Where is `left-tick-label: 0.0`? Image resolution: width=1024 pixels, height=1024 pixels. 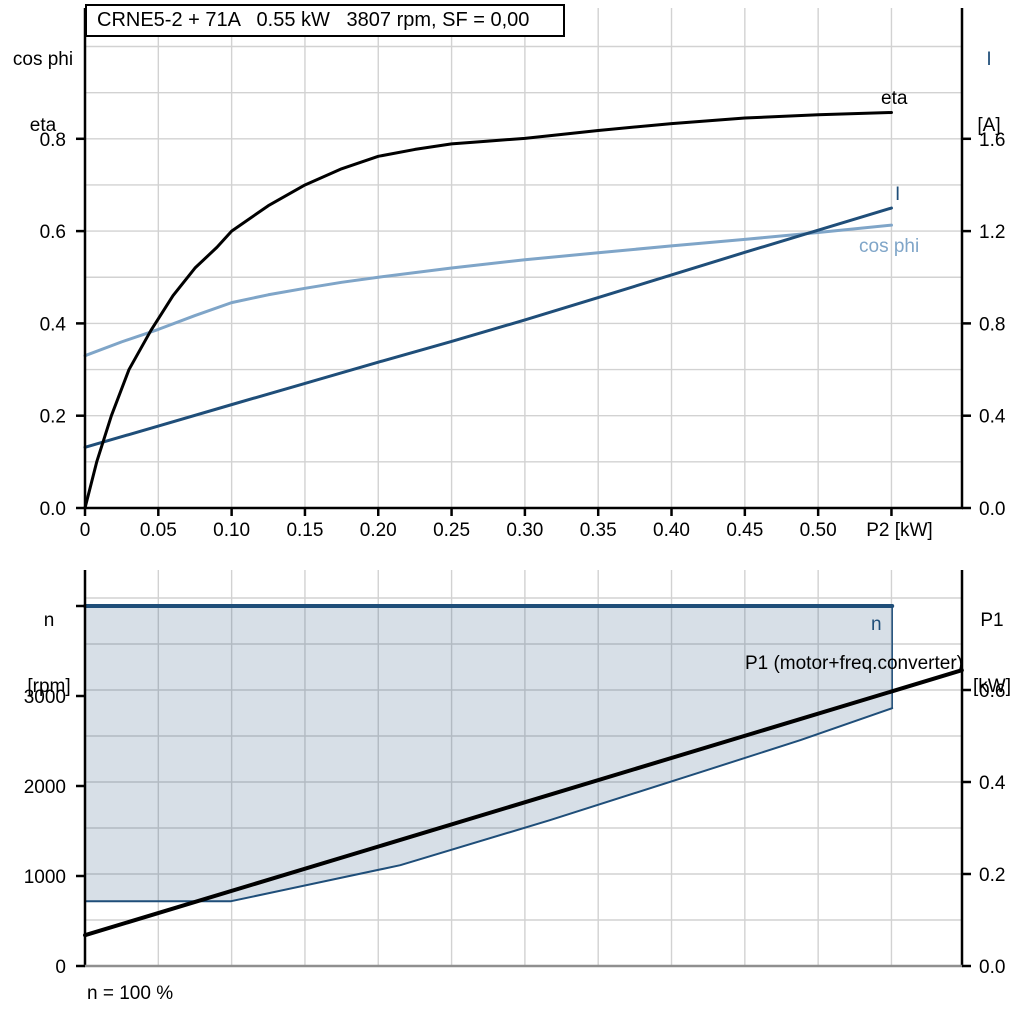 left-tick-label: 0.0 is located at coordinates (53, 509).